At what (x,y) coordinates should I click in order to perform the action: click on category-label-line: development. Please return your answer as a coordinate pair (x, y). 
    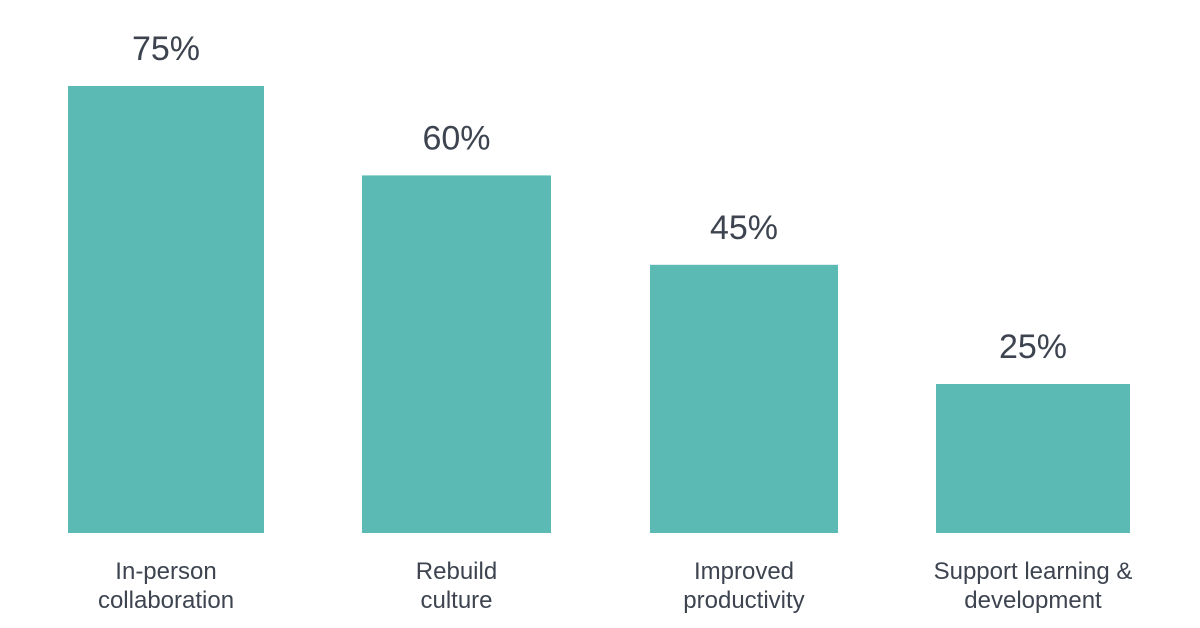
    Looking at the image, I should click on (1033, 600).